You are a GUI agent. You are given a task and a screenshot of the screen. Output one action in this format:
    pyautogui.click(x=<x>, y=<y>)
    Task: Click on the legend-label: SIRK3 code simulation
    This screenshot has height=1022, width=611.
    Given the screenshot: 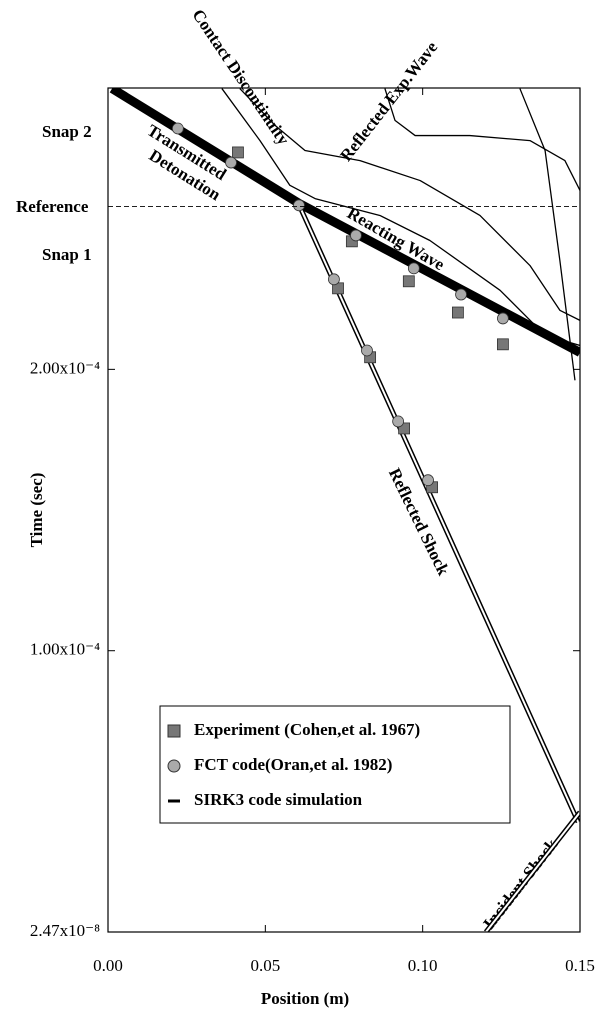 What is the action you would take?
    pyautogui.click(x=278, y=799)
    